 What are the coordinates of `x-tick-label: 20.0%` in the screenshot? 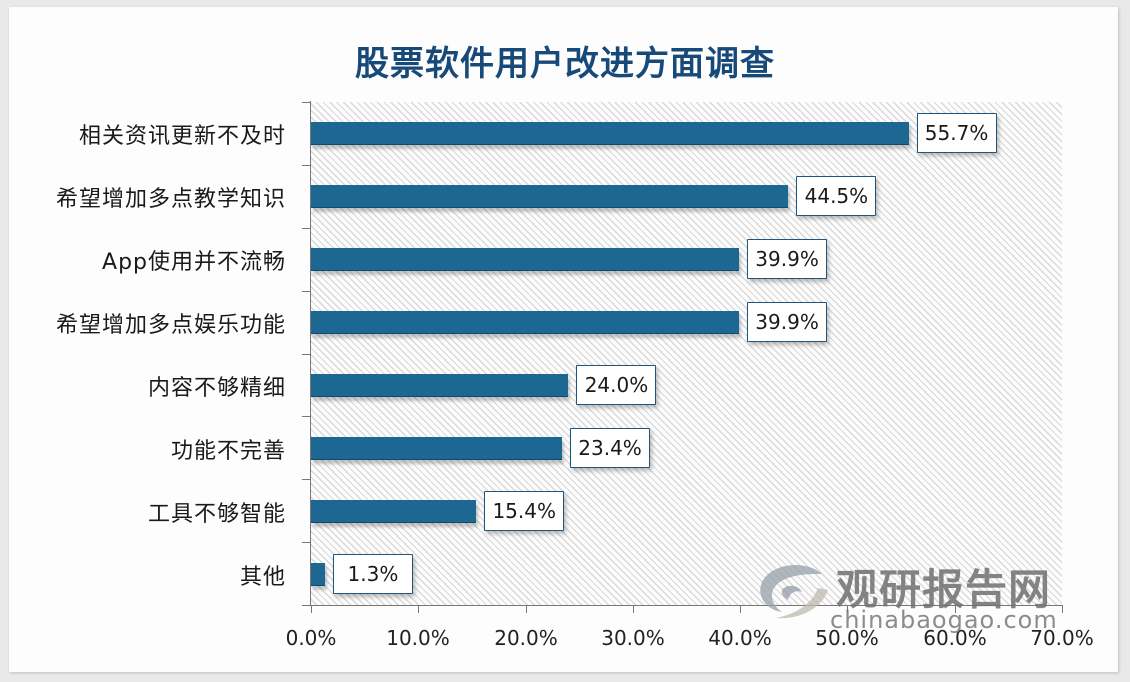 It's located at (526, 638).